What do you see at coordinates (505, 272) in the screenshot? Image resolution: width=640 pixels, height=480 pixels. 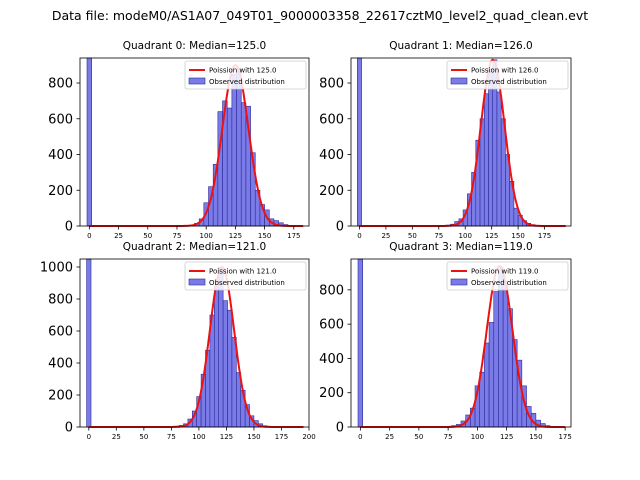 I see `legend-label-poisson: Poission with 119.0` at bounding box center [505, 272].